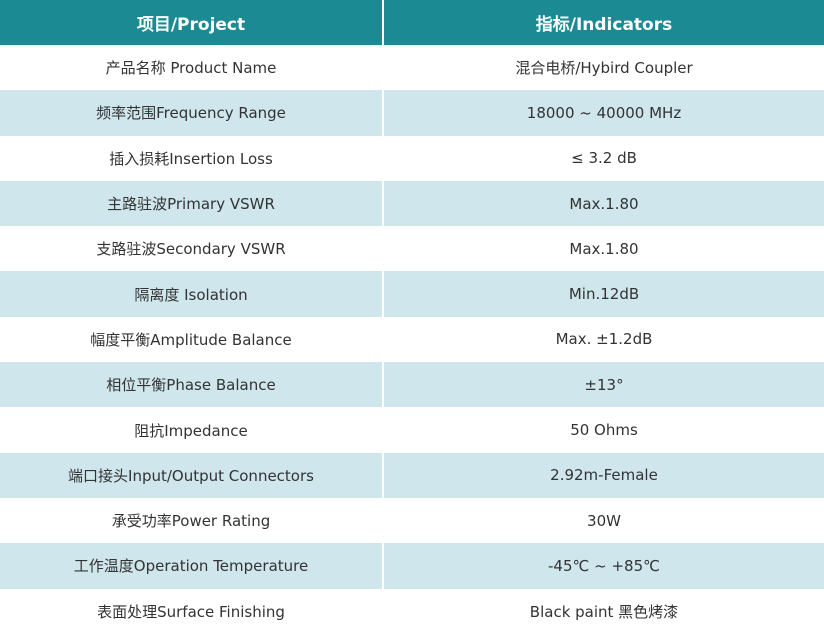 The width and height of the screenshot is (824, 634). Describe the element at coordinates (192, 203) in the screenshot. I see `project-cell: 主路驻波Primary VSWR` at that location.